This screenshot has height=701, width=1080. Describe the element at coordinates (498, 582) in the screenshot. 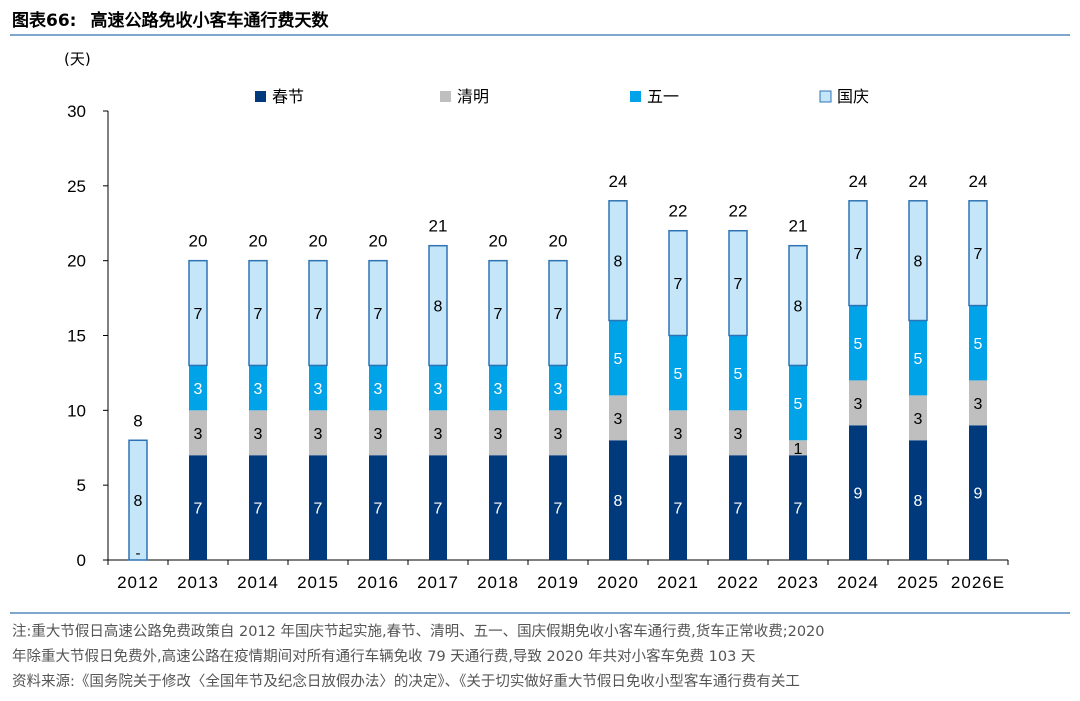

I see `x-tick-label: 2018` at that location.